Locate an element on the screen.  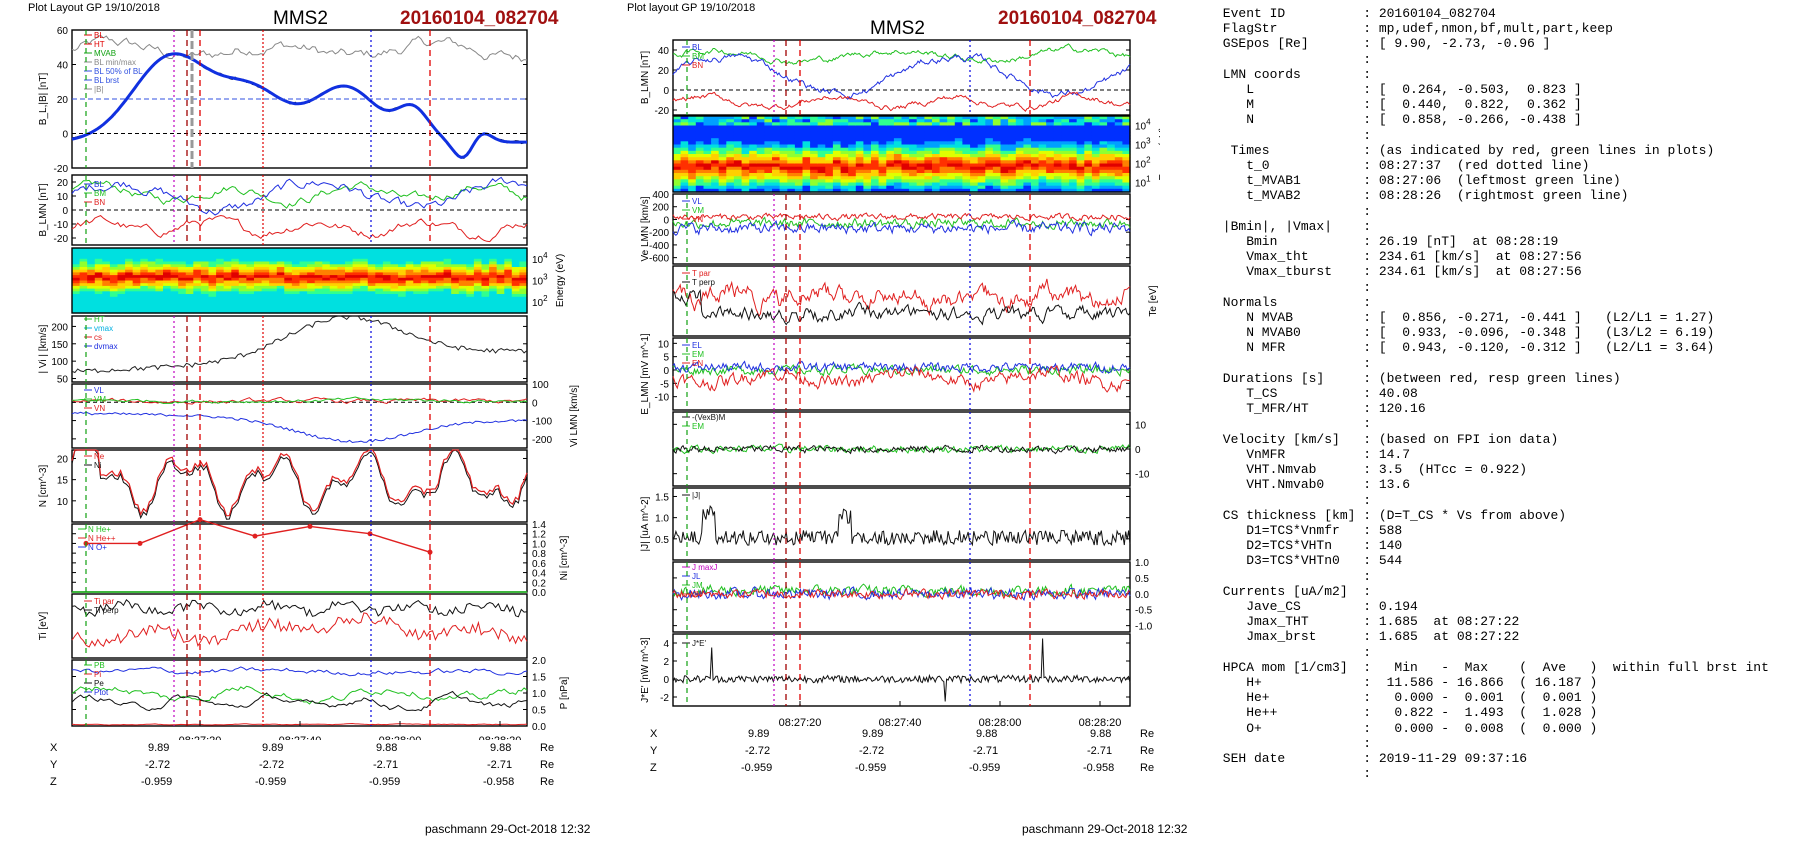
panel-frame-blmn is located at coordinates (901, 77).